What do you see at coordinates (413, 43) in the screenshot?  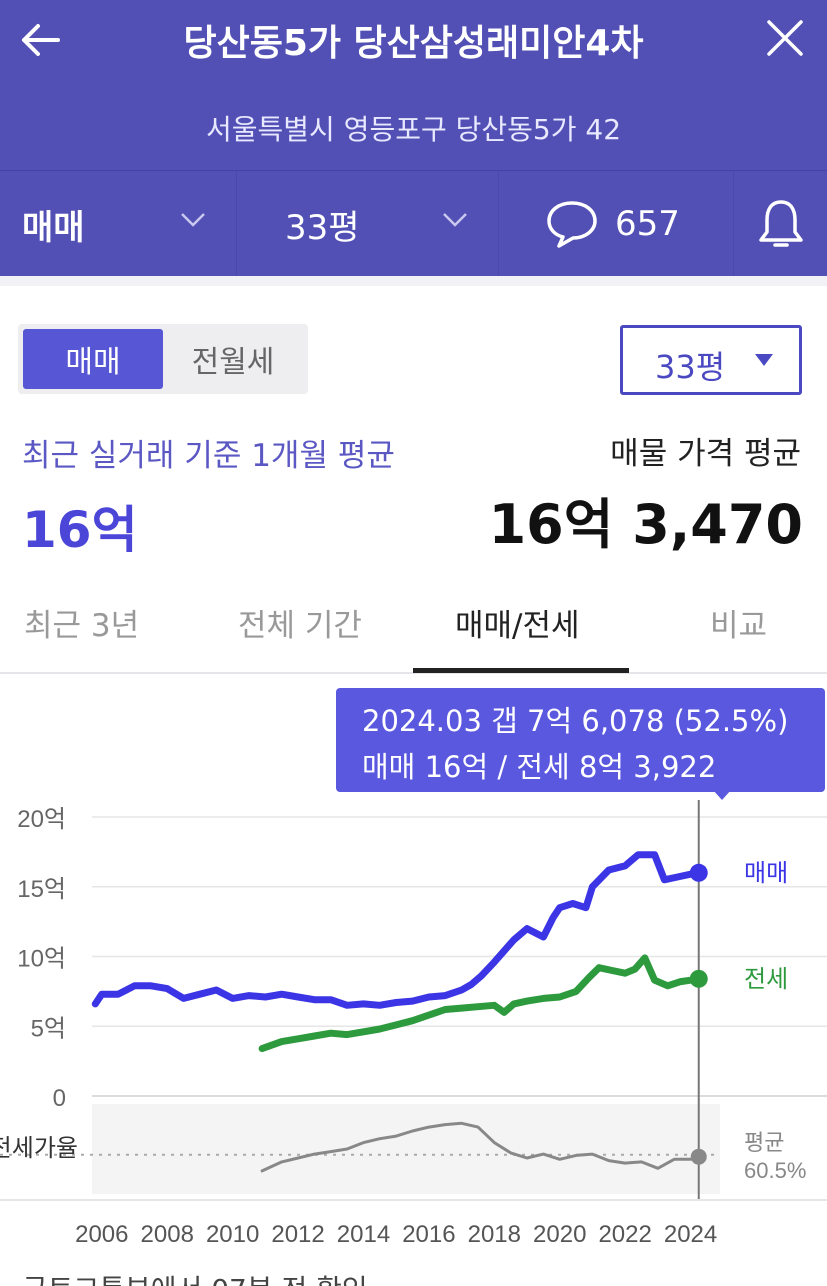 I see `page-title: 당산동5가 당산삼성래미안4차` at bounding box center [413, 43].